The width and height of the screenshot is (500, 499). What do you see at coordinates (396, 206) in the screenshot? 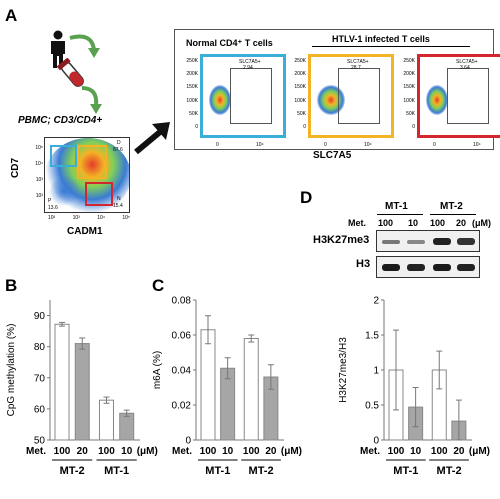
I see `blot-line-mt1: MT-1` at bounding box center [396, 206].